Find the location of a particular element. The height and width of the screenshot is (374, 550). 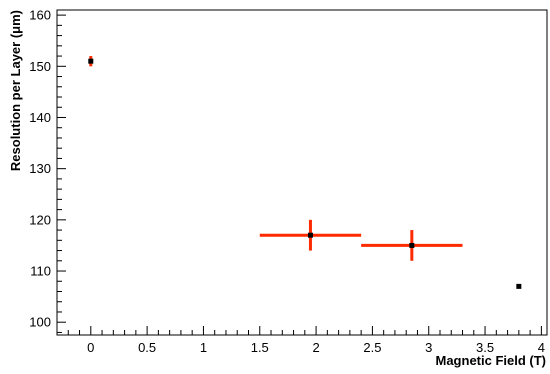

y-axis: 100 110 120 130 140 150 160 is located at coordinates (47, 170).